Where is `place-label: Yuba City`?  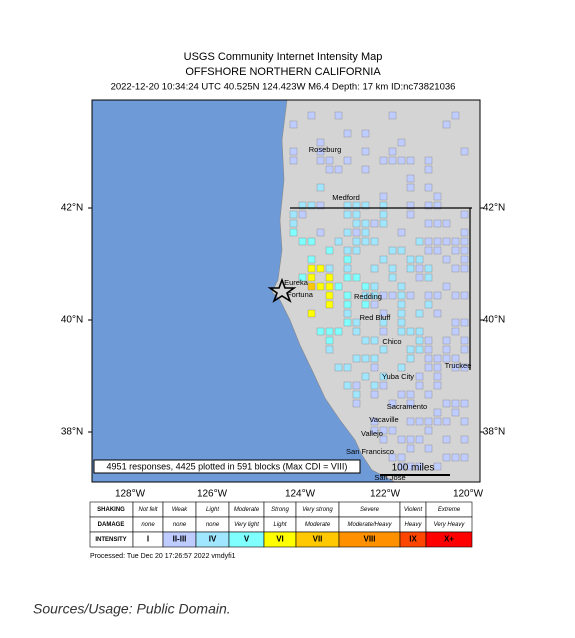 place-label: Yuba City is located at coordinates (398, 376).